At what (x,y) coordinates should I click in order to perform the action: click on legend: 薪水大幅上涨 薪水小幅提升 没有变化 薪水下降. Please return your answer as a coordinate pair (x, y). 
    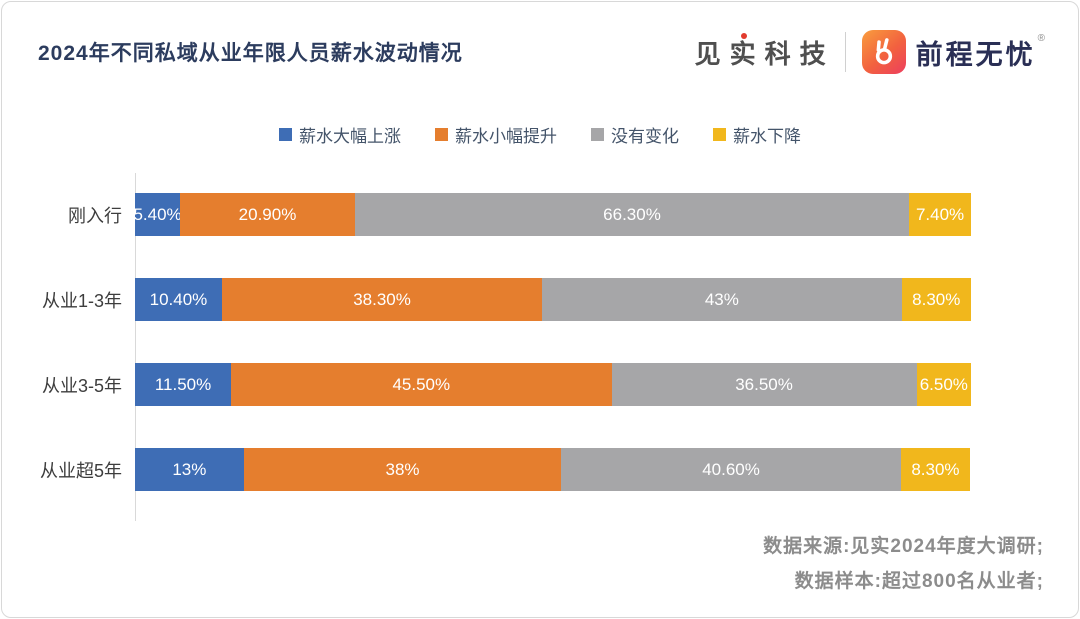
    Looking at the image, I should click on (540, 134).